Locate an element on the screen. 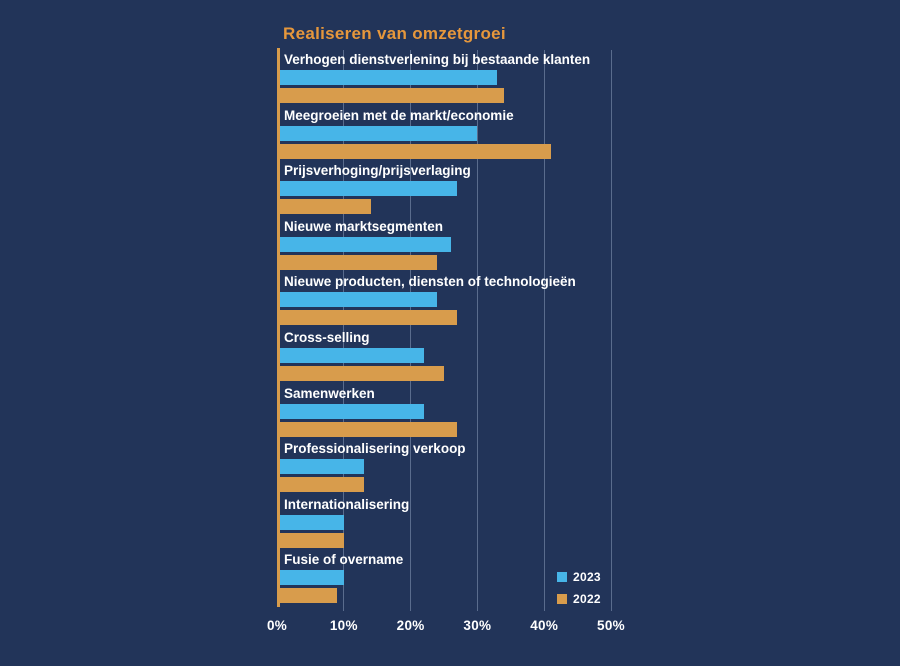 Image resolution: width=900 pixels, height=666 pixels. category-label: Samenwerken is located at coordinates (329, 393).